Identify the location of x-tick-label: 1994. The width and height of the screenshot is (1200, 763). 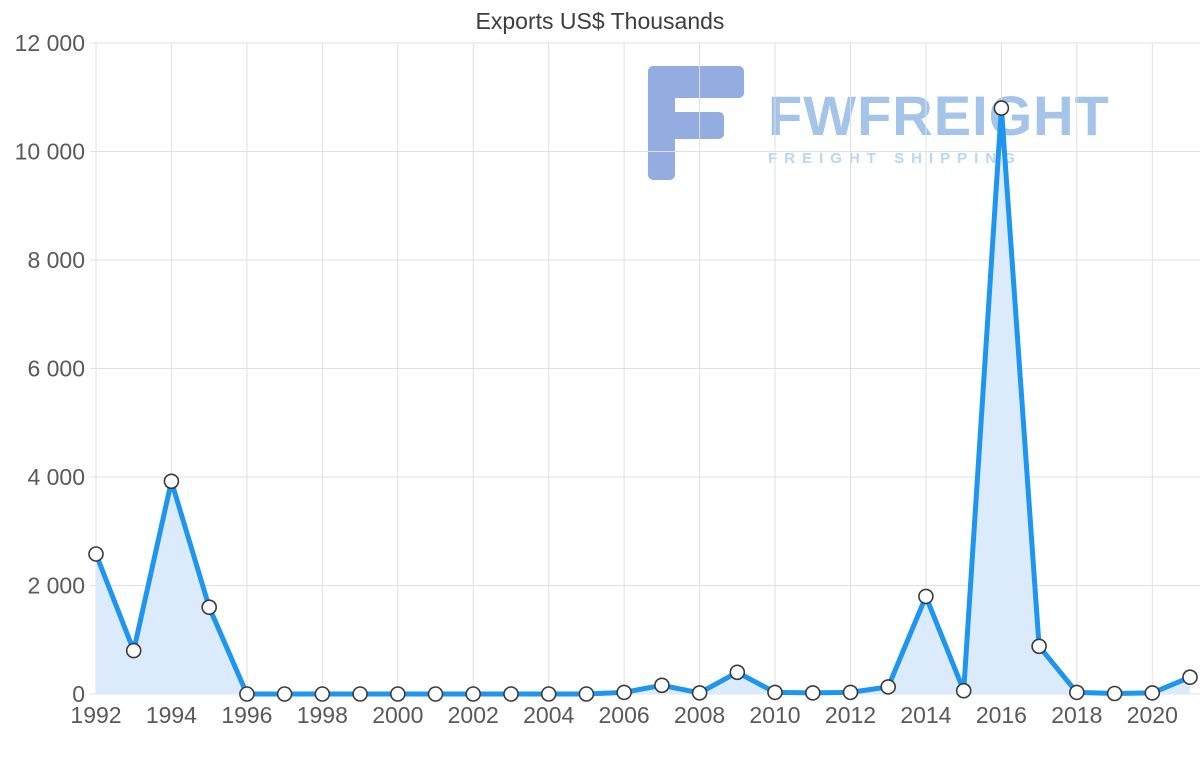
(171, 715).